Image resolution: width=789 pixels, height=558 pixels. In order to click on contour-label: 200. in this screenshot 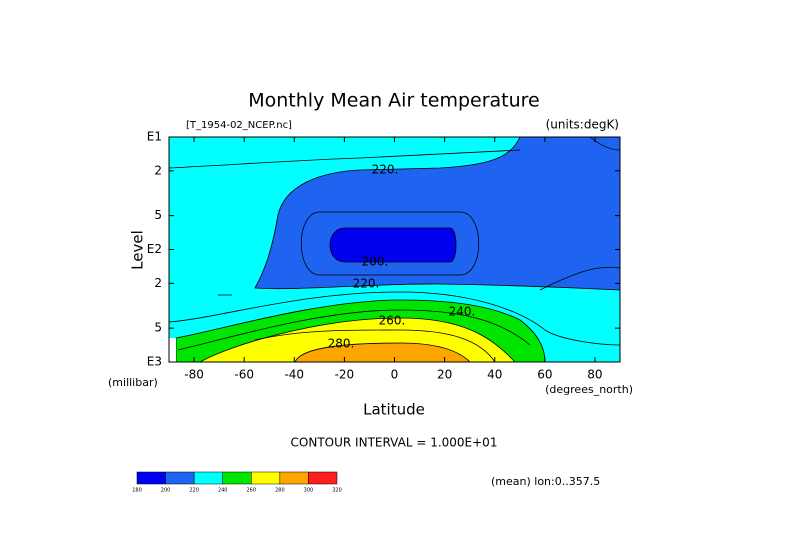, I will do `click(375, 262)`.